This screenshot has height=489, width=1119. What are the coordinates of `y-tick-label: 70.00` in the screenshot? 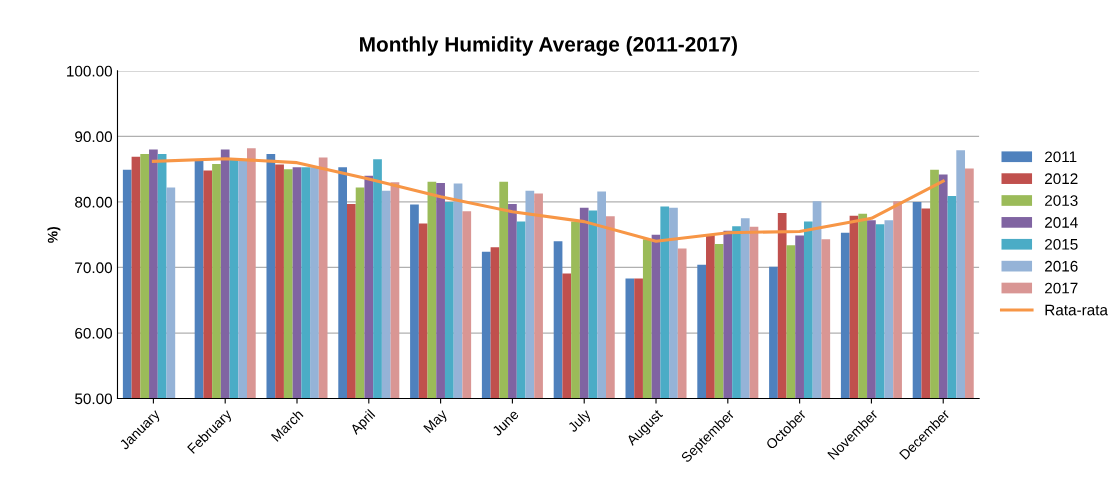 It's located at (94, 268).